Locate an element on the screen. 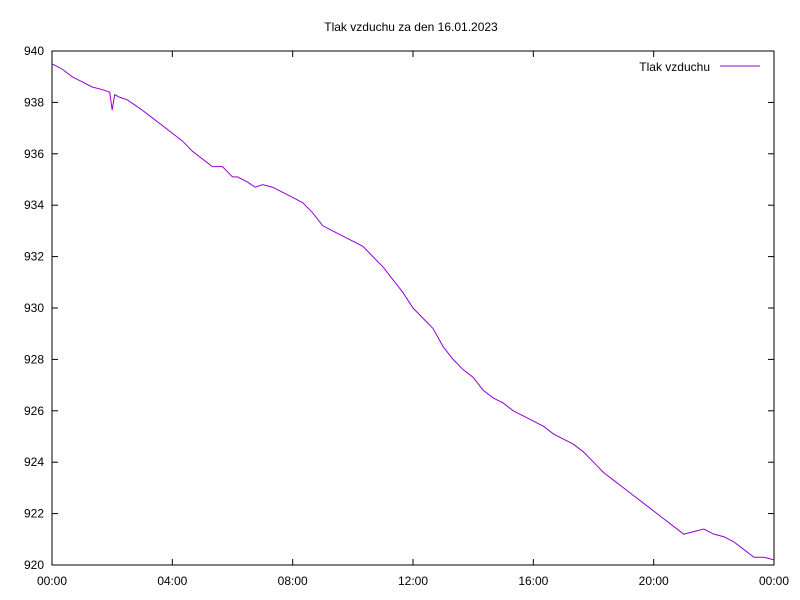 This screenshot has height=600, width=800. y-tick-label: 938 is located at coordinates (34, 102).